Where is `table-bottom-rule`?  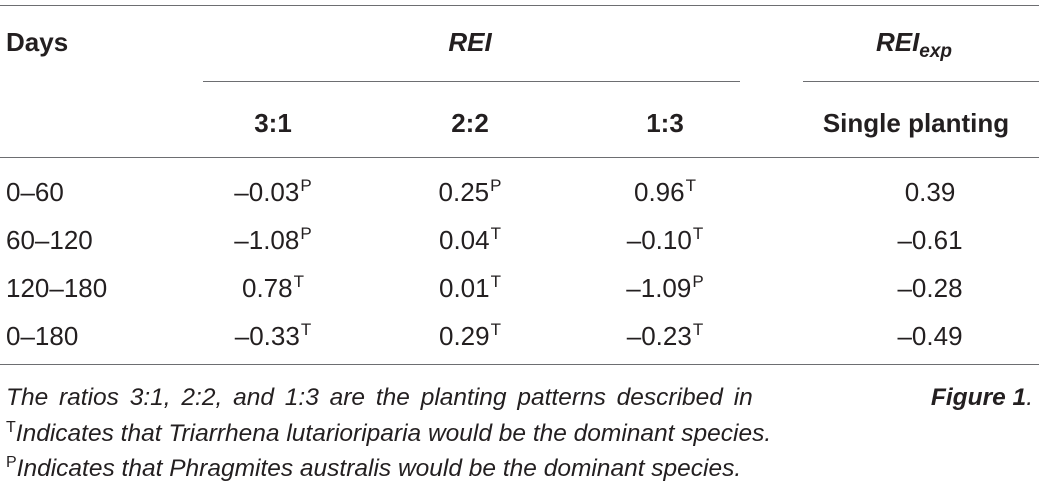
table-bottom-rule is located at coordinates (519, 364).